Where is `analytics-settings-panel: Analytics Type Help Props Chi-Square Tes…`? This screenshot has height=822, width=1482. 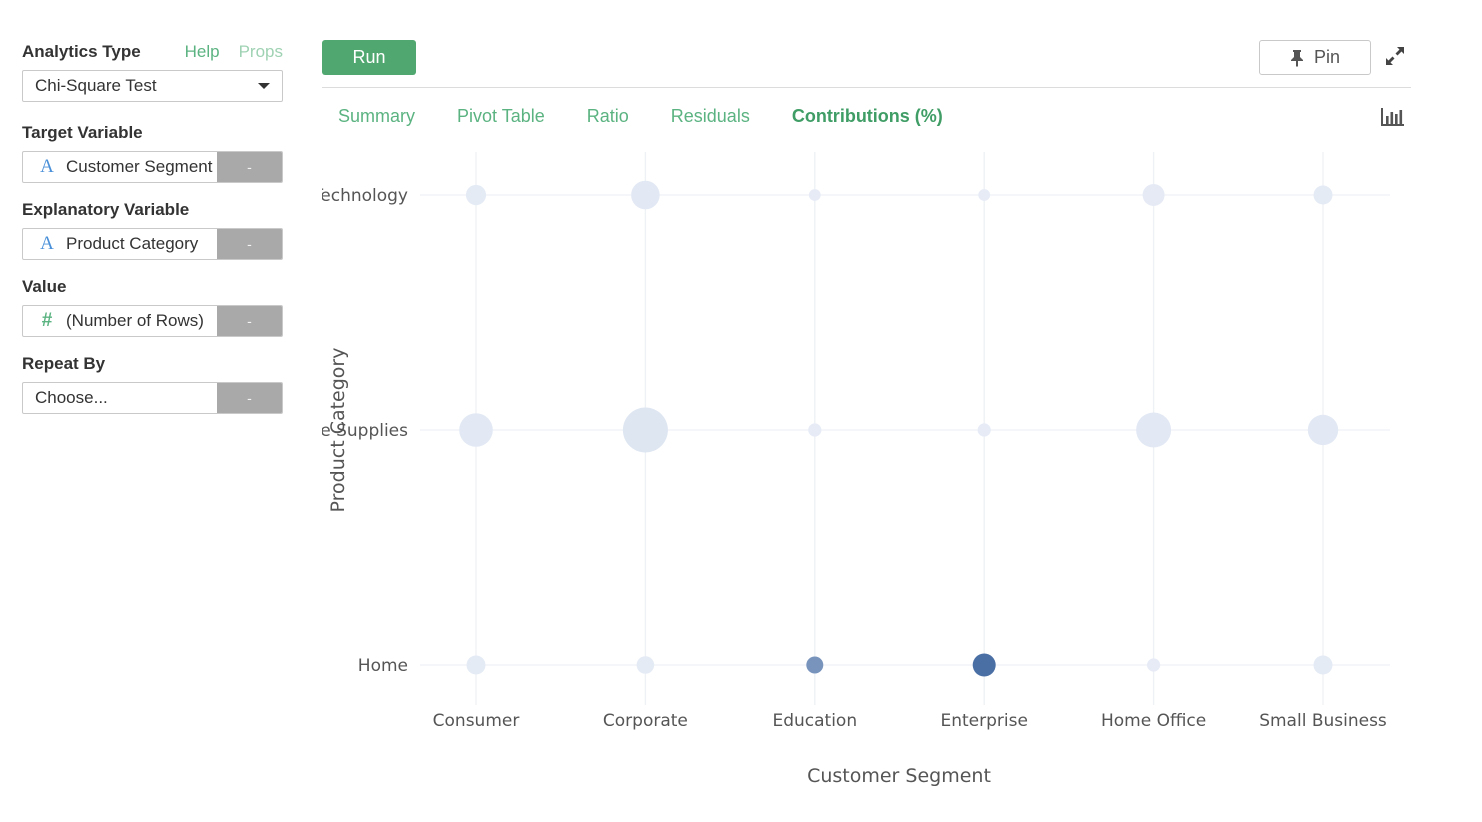 analytics-settings-panel: Analytics Type Help Props Chi-Square Tes… is located at coordinates (152, 234).